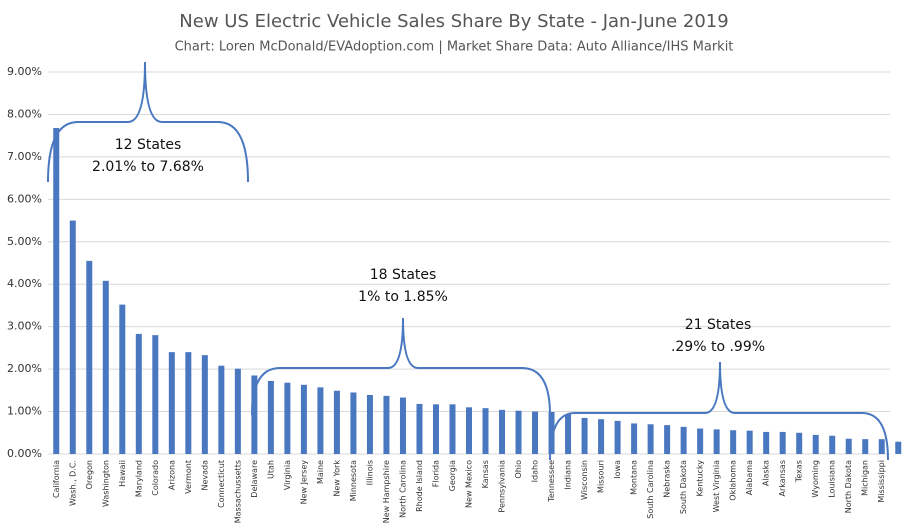  What do you see at coordinates (815, 479) in the screenshot?
I see `x-tick-label: Wyoming` at bounding box center [815, 479].